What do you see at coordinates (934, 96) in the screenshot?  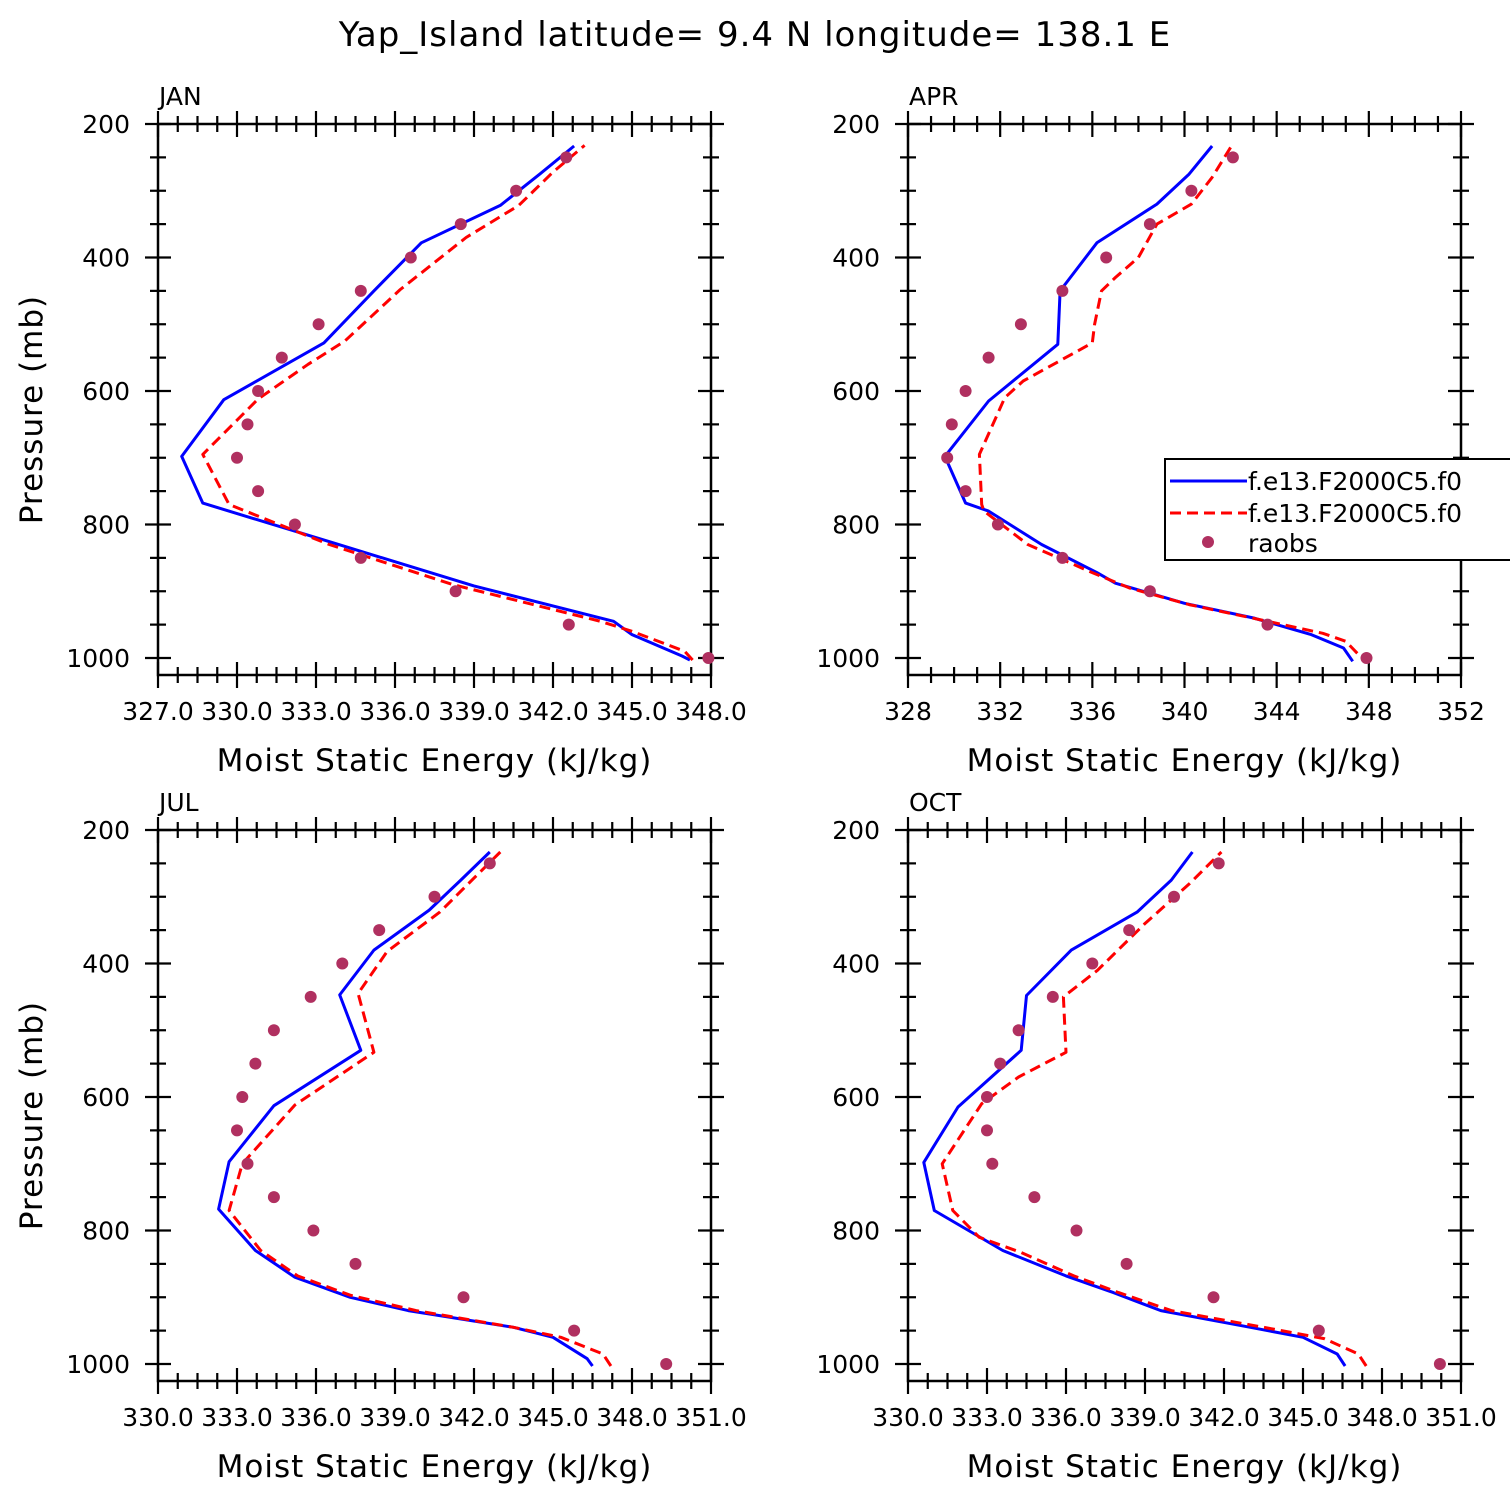 I see `panel-title: APR` at bounding box center [934, 96].